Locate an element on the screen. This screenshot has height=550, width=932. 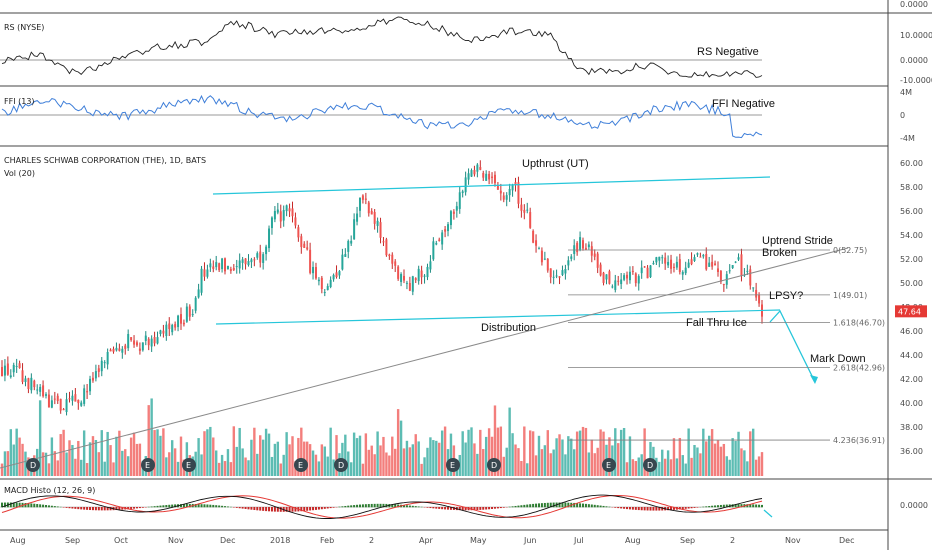
upper-channel-line is located at coordinates (491, 185).